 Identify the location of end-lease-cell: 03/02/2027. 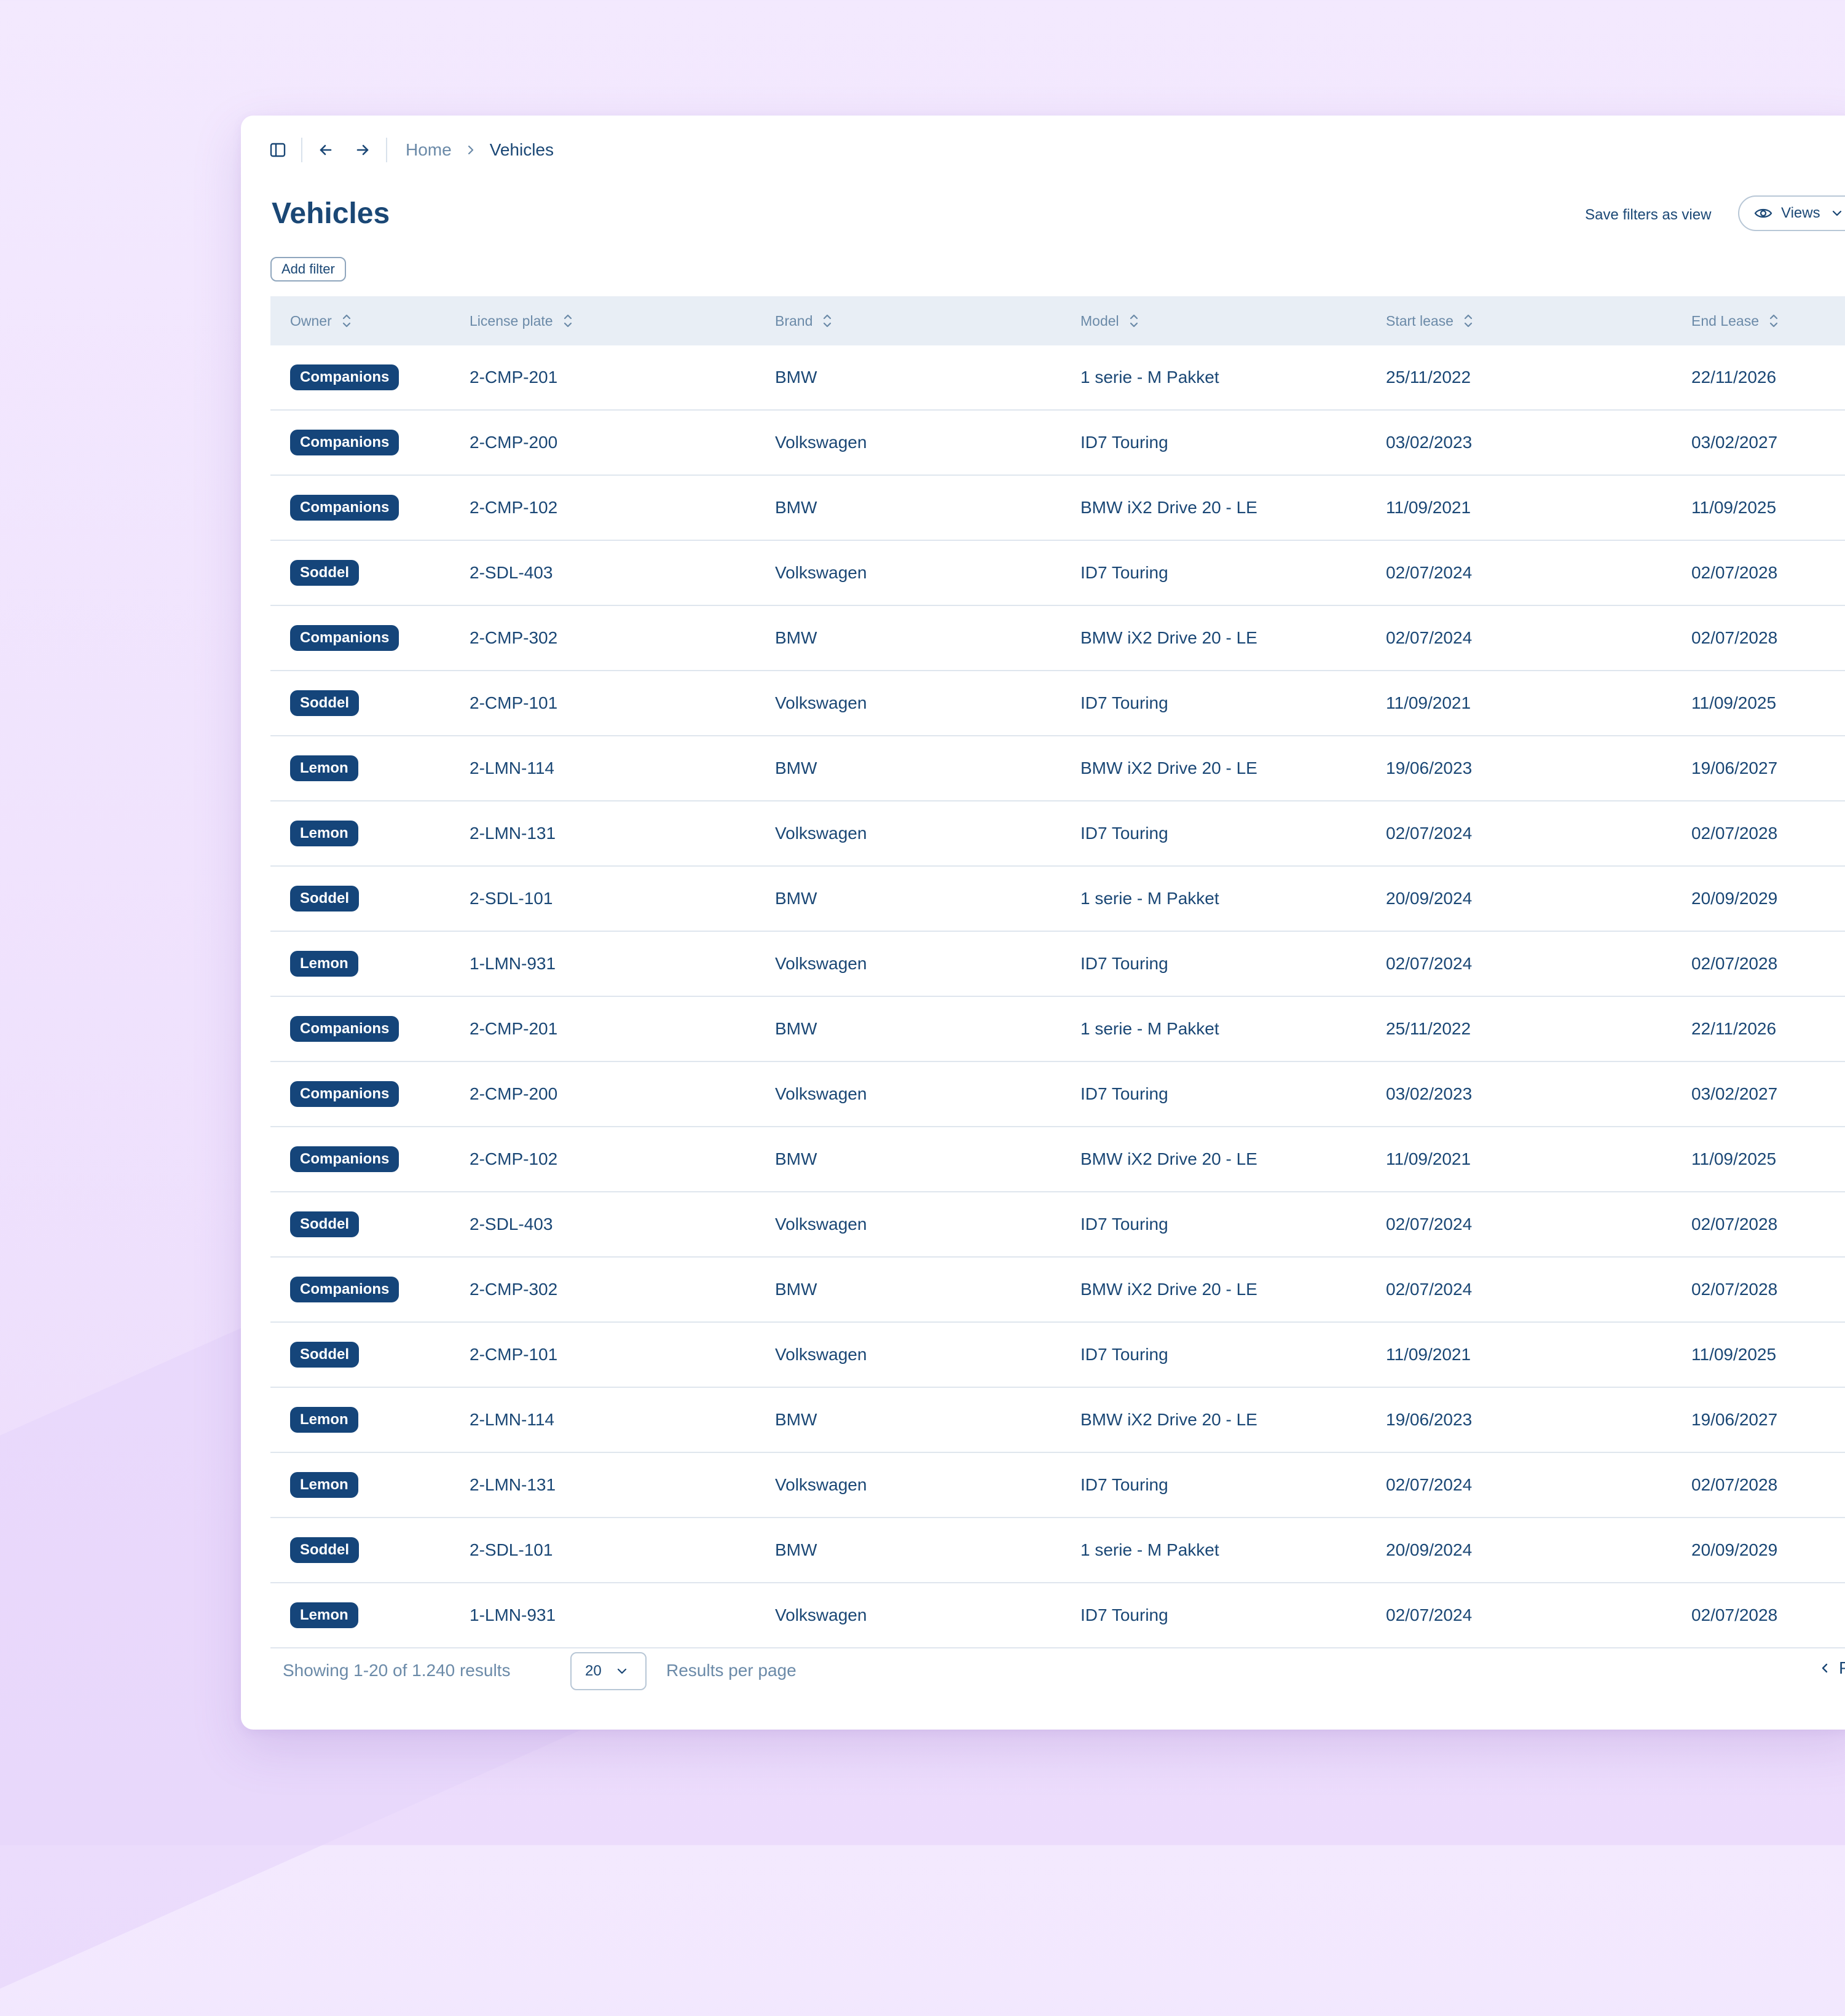
(1734, 442).